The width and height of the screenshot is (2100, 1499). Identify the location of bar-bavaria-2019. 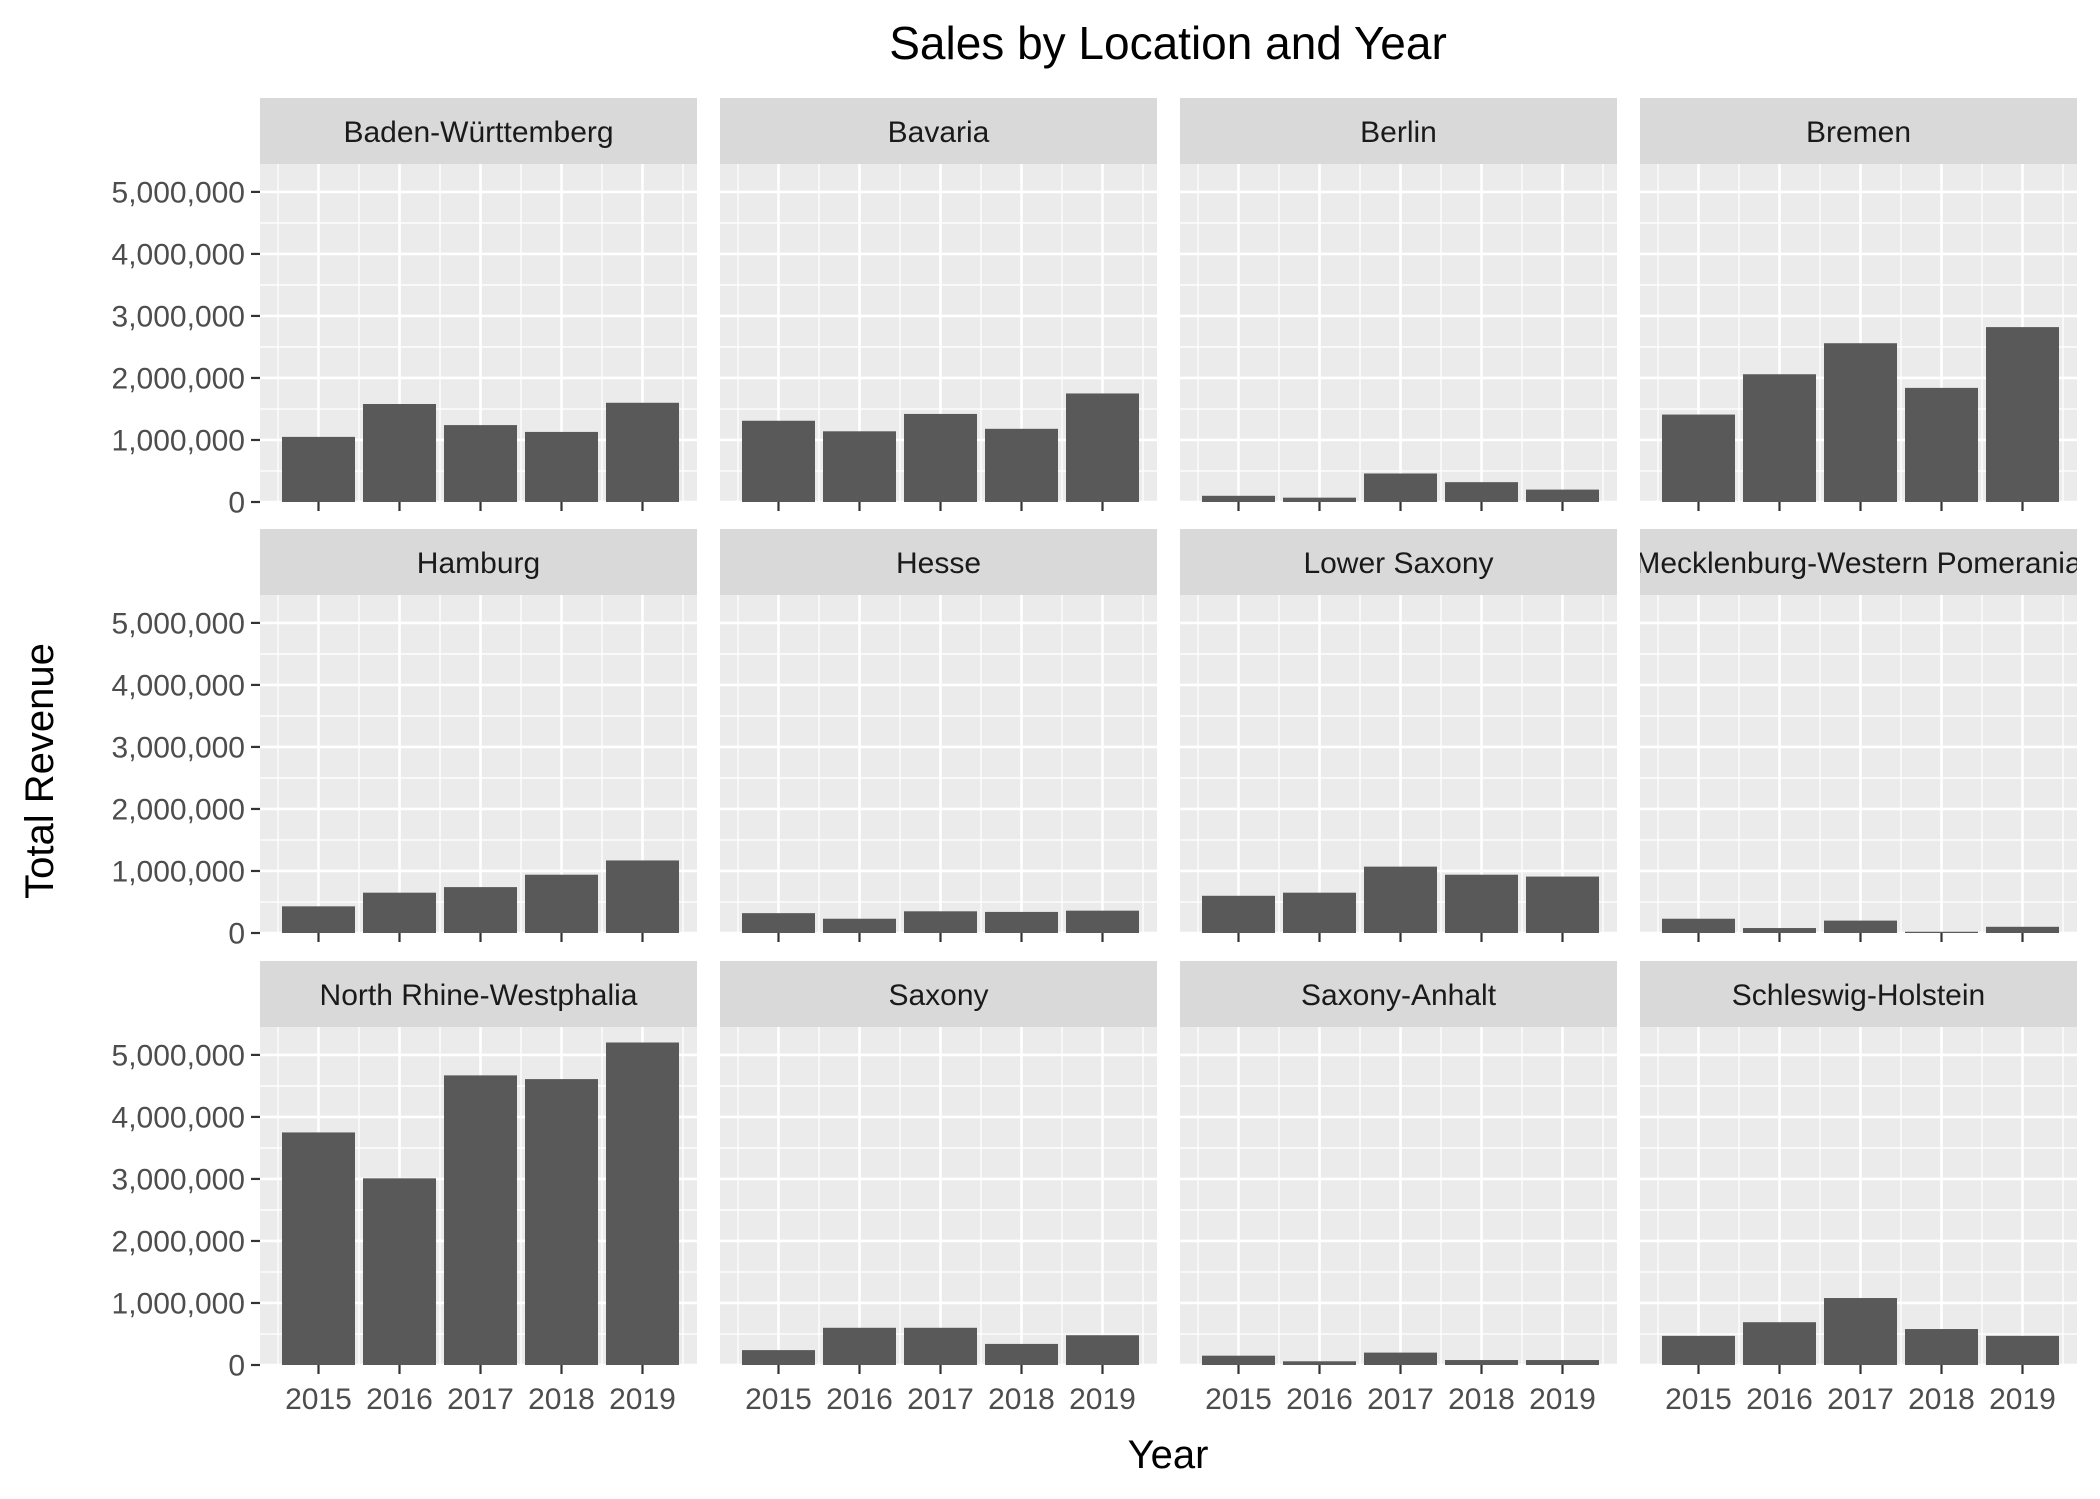
(1102, 447).